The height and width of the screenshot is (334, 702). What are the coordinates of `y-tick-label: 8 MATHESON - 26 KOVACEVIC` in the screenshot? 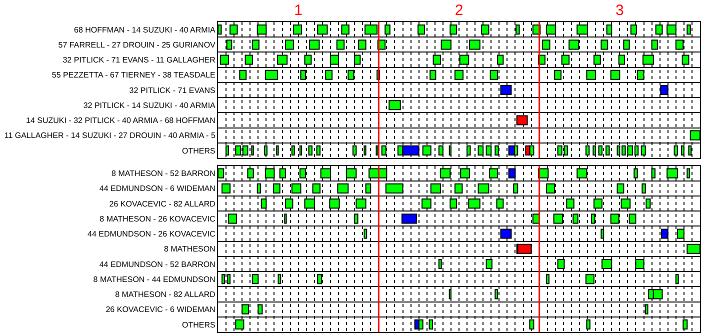 It's located at (158, 219).